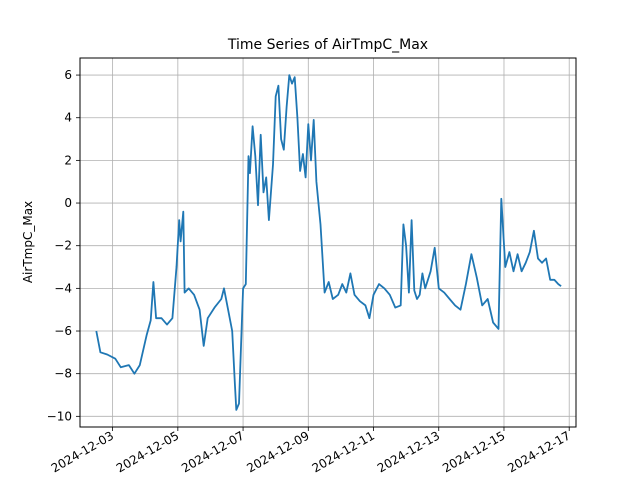  What do you see at coordinates (68, 118) in the screenshot?
I see `y-tick-label: 4` at bounding box center [68, 118].